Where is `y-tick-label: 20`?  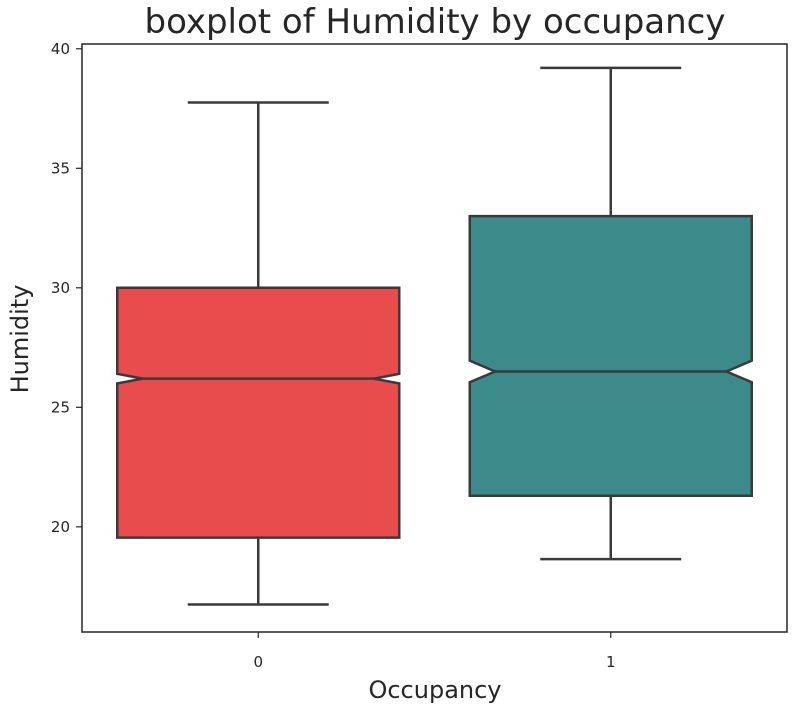 y-tick-label: 20 is located at coordinates (60, 527).